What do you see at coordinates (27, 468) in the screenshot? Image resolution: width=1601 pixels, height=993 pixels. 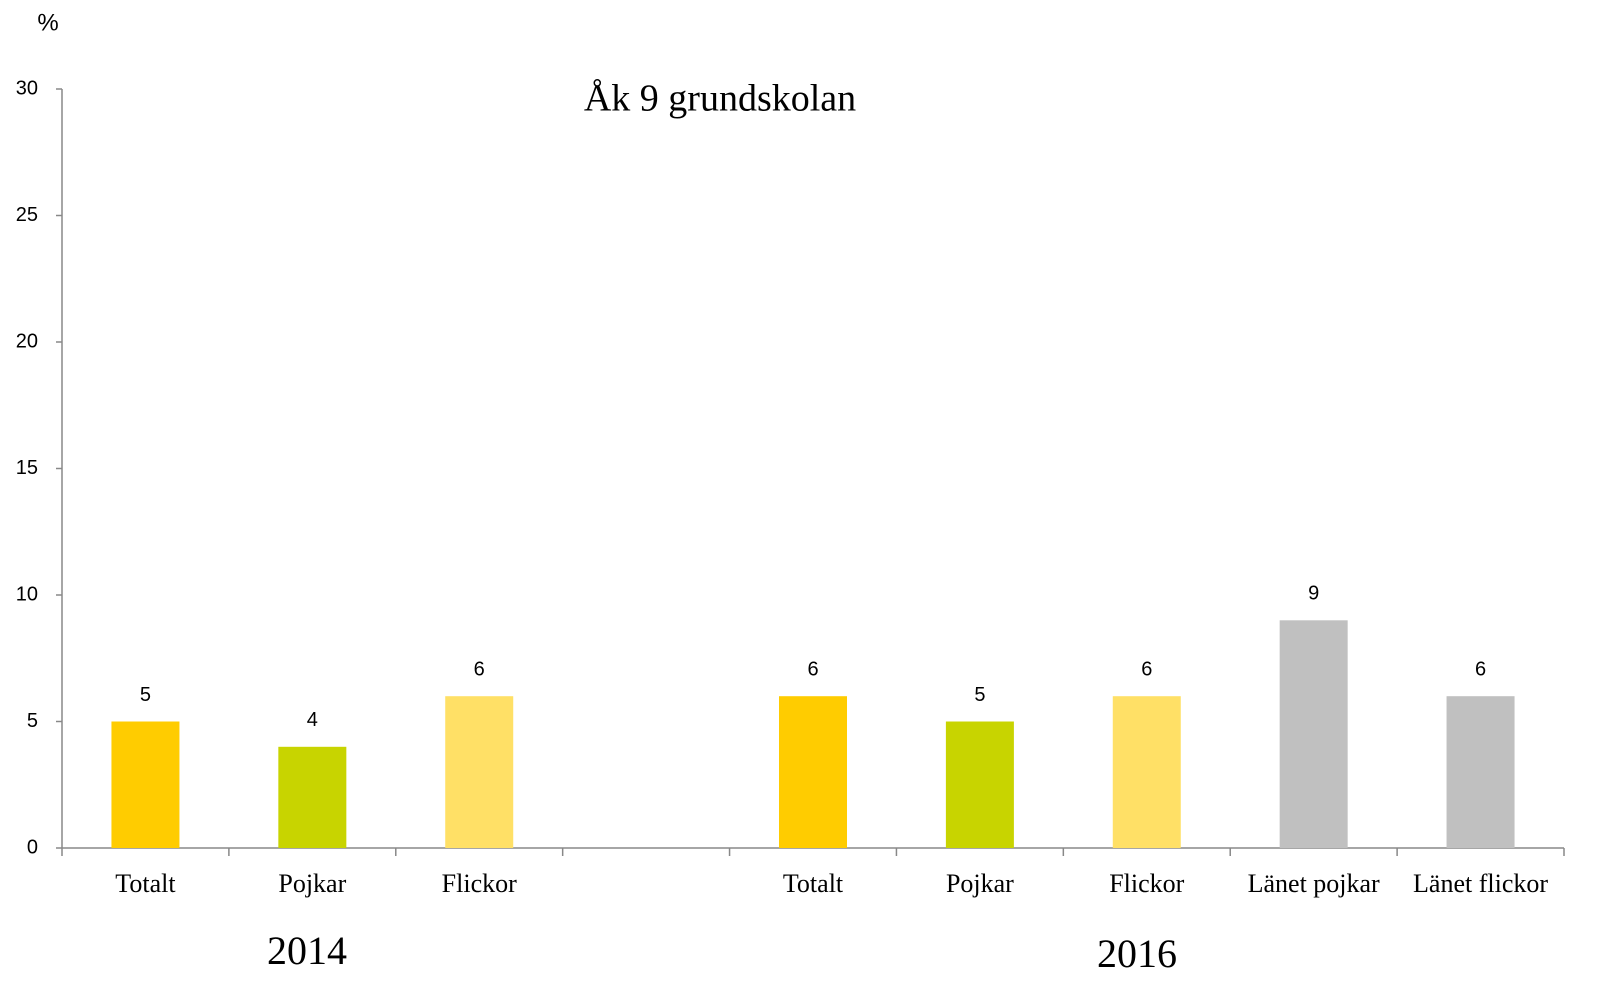 I see `y-tick-label: 15` at bounding box center [27, 468].